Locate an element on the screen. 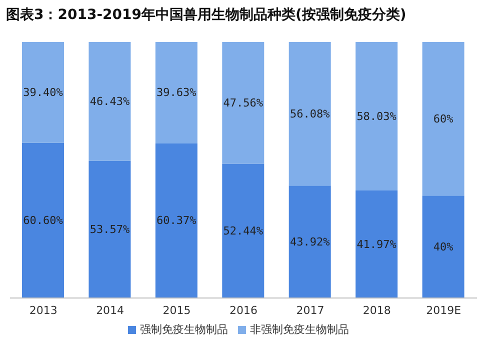  data-label: 52.44% is located at coordinates (243, 231).